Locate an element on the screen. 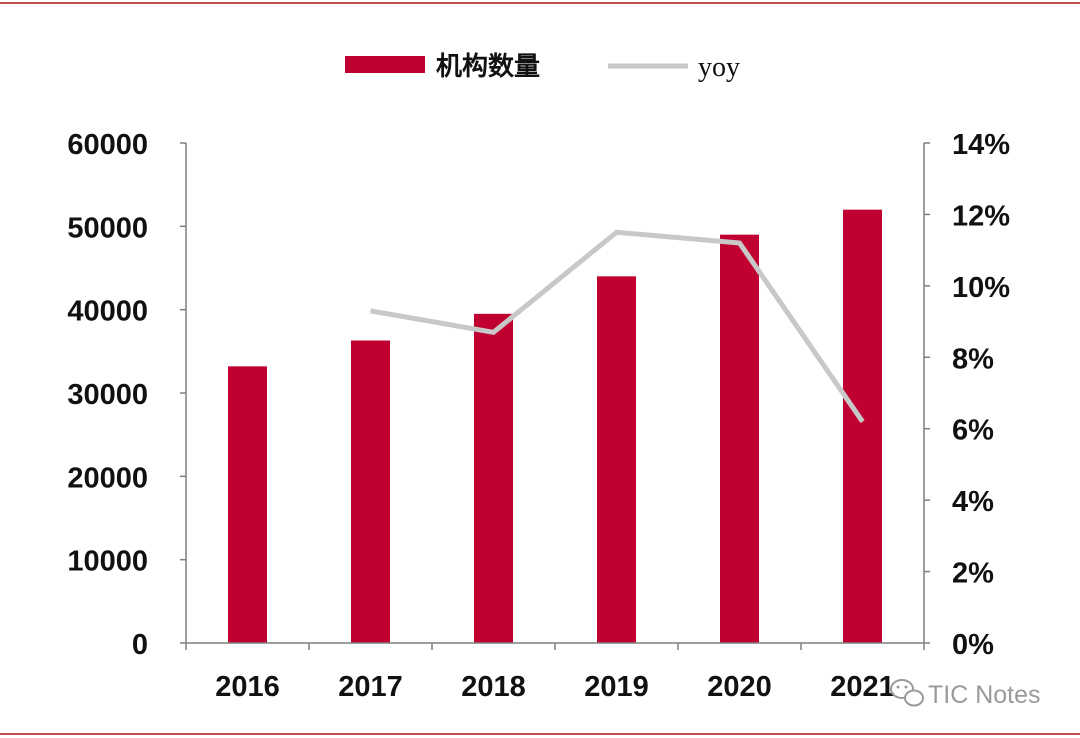  yoy-line-group is located at coordinates (617, 326).